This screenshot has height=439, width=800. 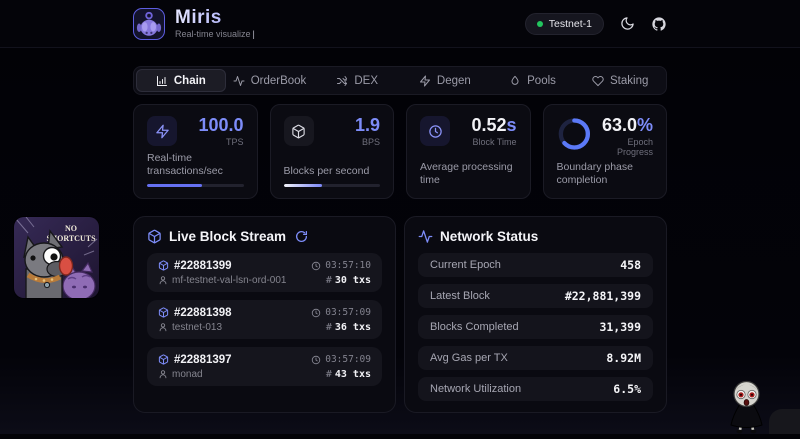 What do you see at coordinates (620, 80) in the screenshot?
I see `tab-staking: Staking` at bounding box center [620, 80].